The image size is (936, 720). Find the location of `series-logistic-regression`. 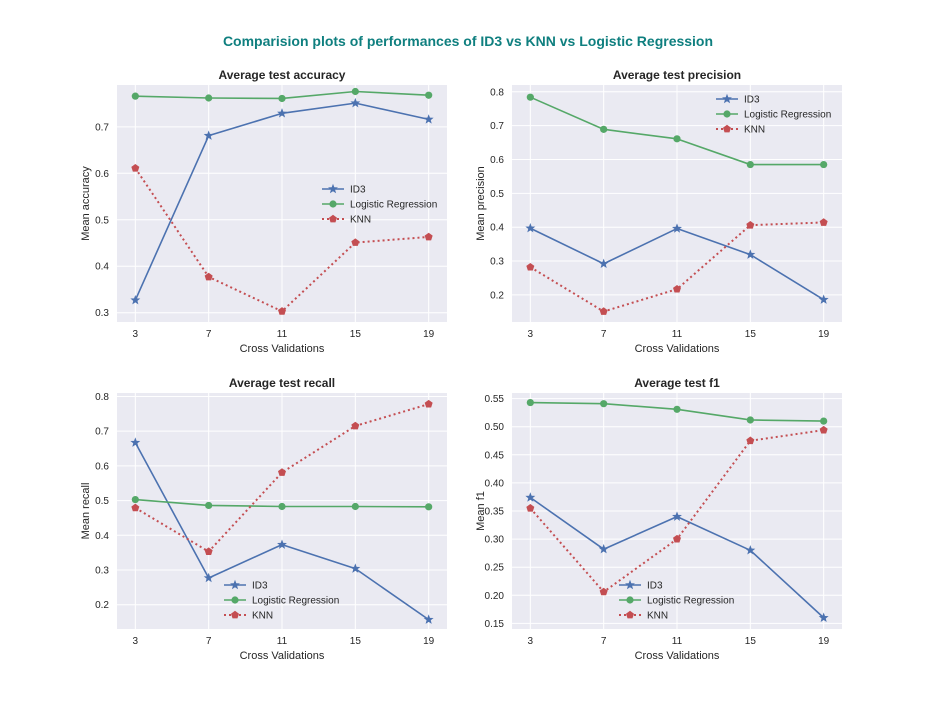

series-logistic-regression is located at coordinates (282, 95).